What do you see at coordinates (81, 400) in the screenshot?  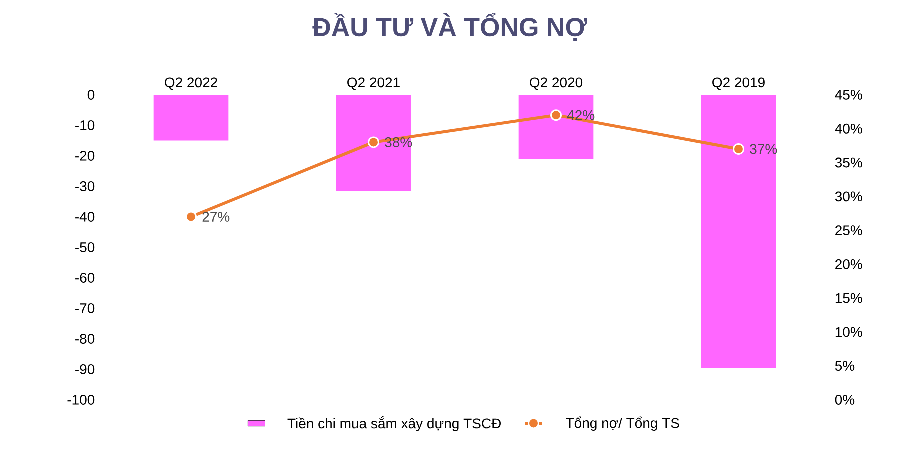 I see `y-tick-label: -100` at bounding box center [81, 400].